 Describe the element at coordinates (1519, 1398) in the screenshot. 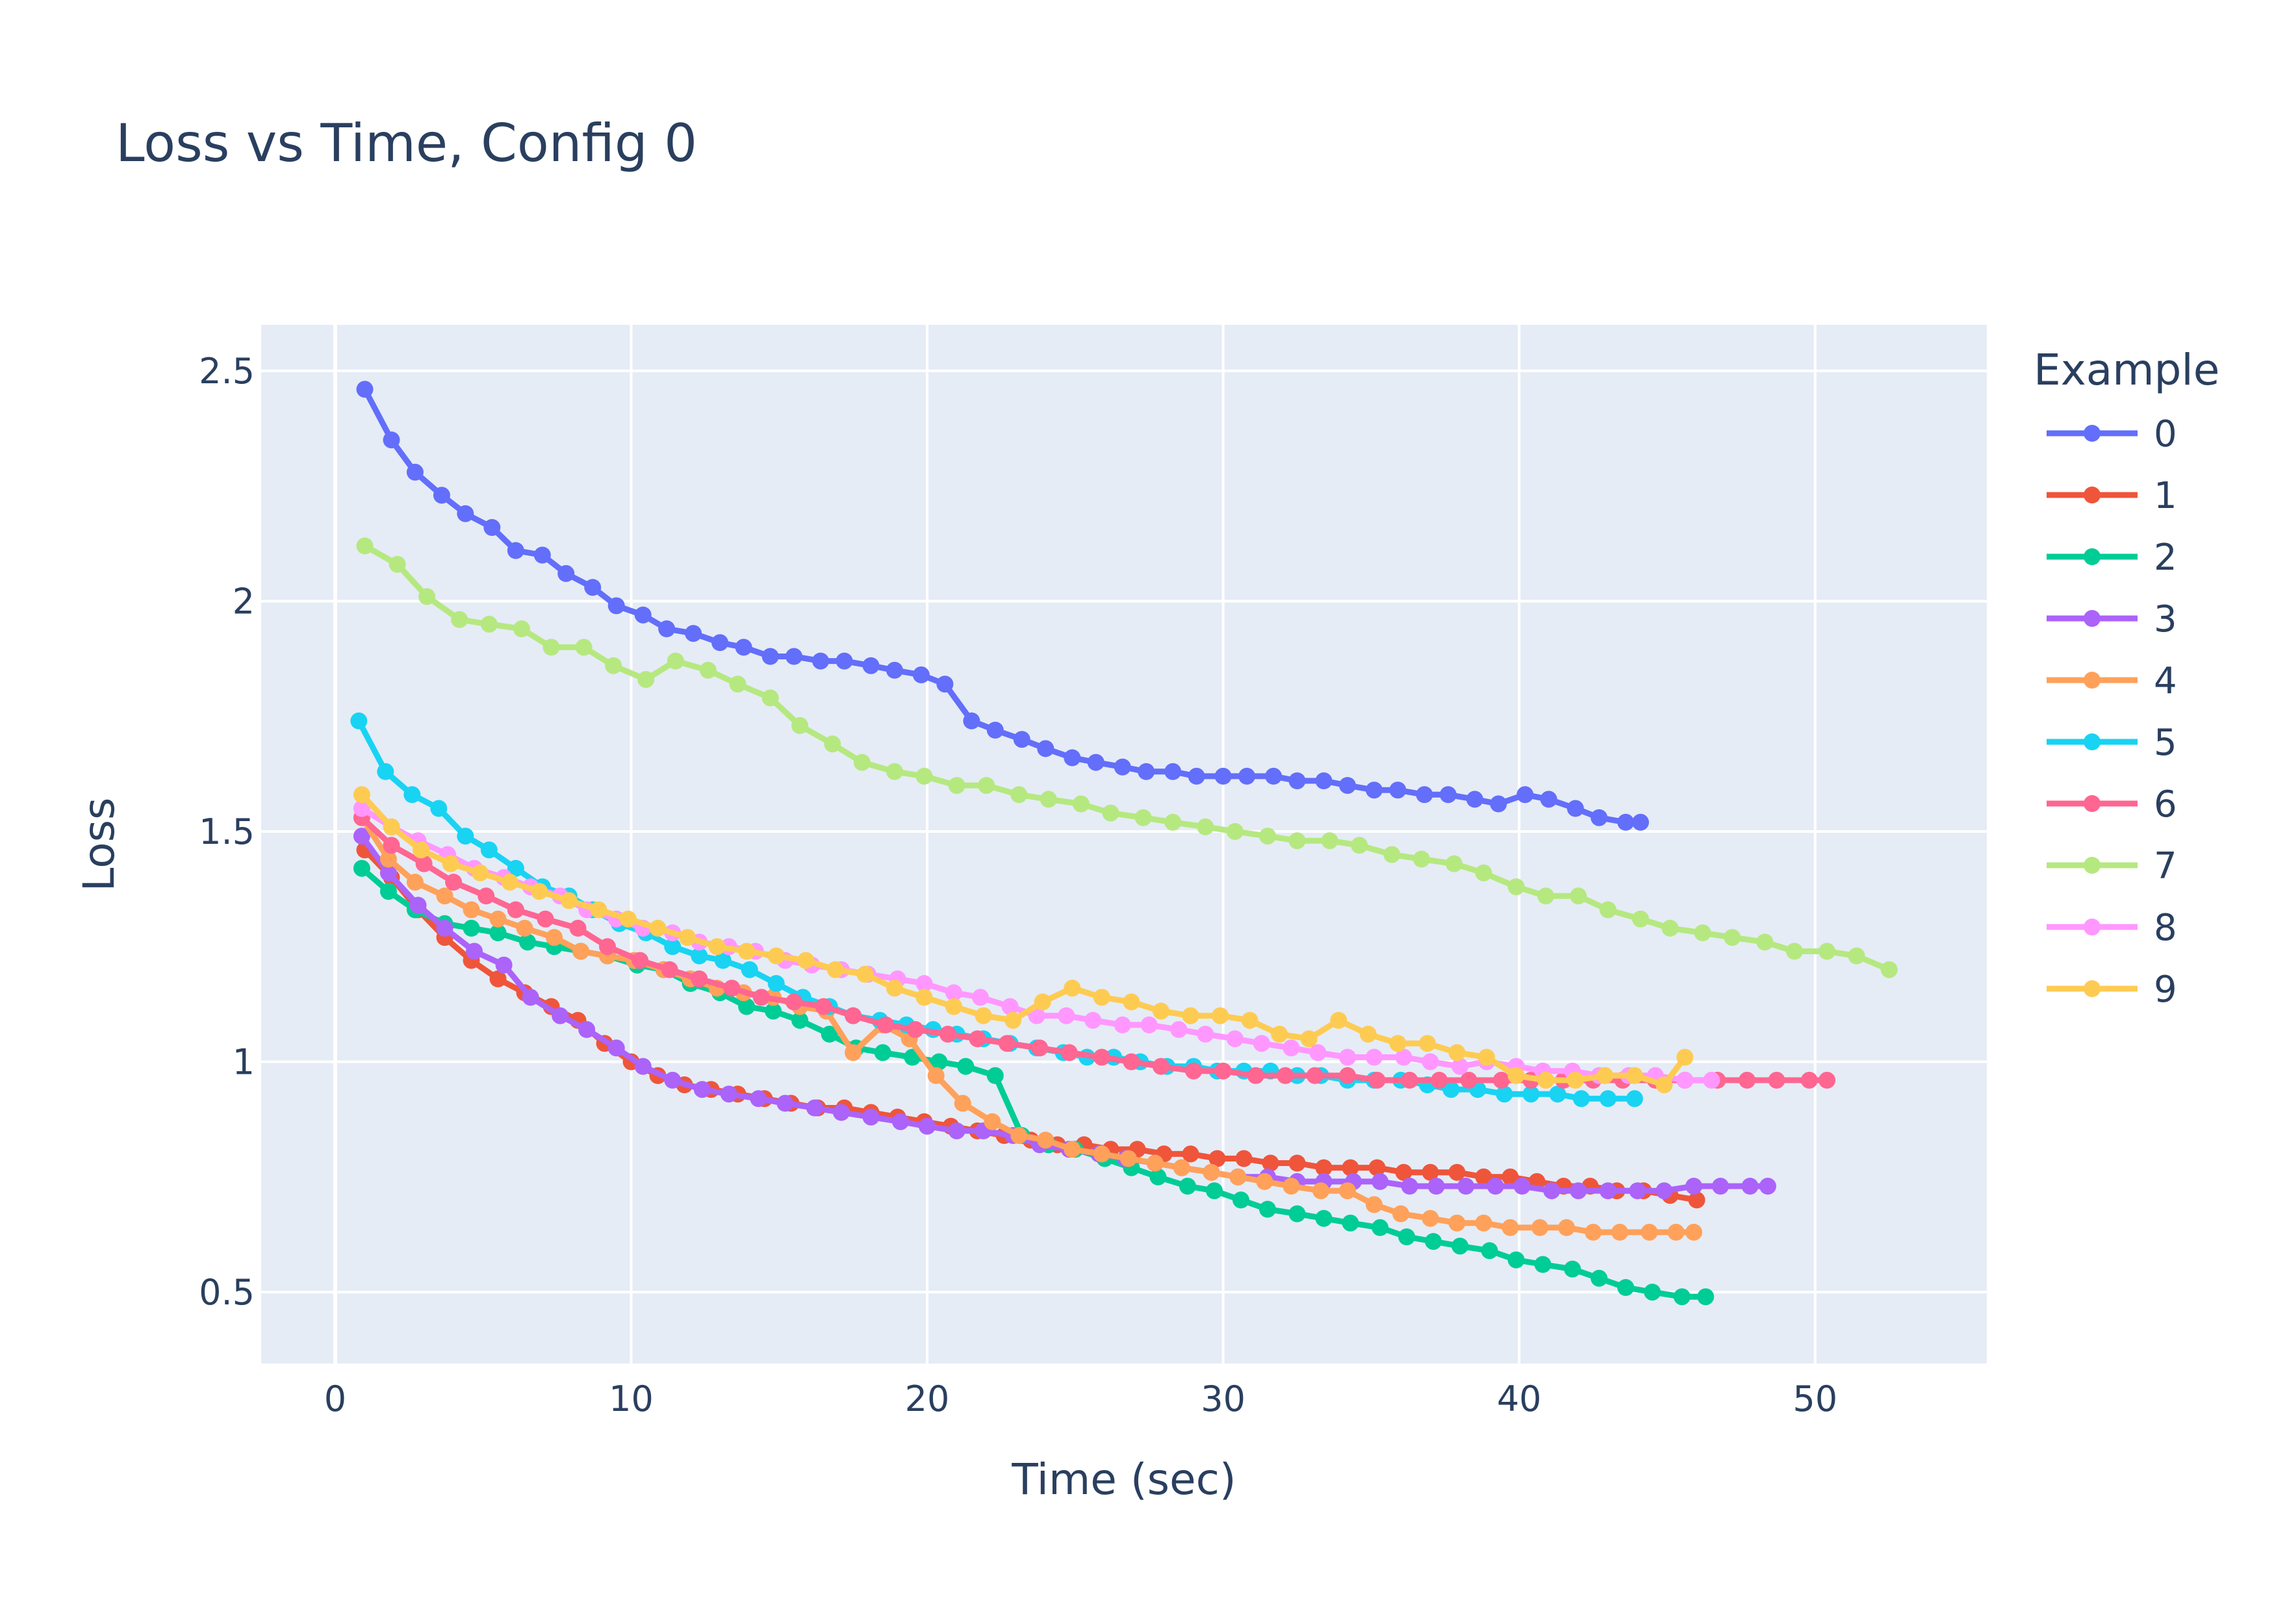

I see `x-tick-label: 40` at that location.